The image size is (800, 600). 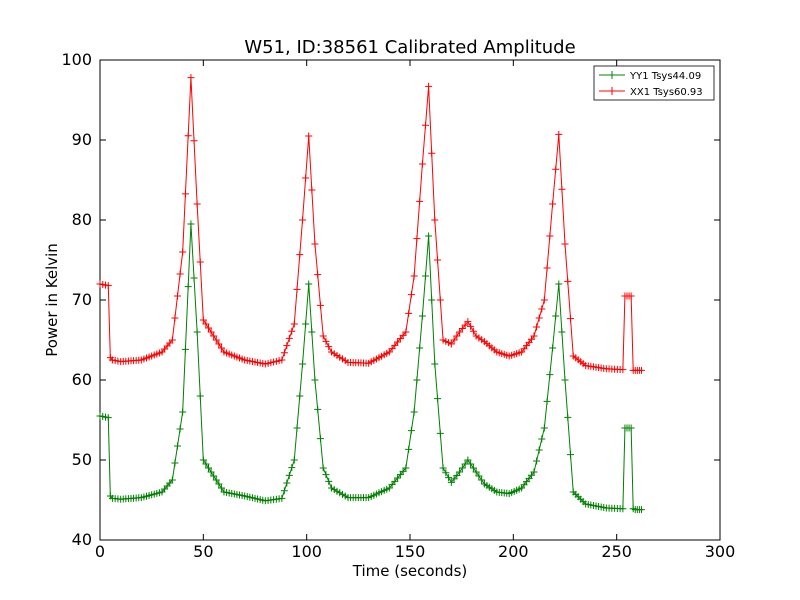 What do you see at coordinates (82, 299) in the screenshot?
I see `y-tick-label: 70` at bounding box center [82, 299].